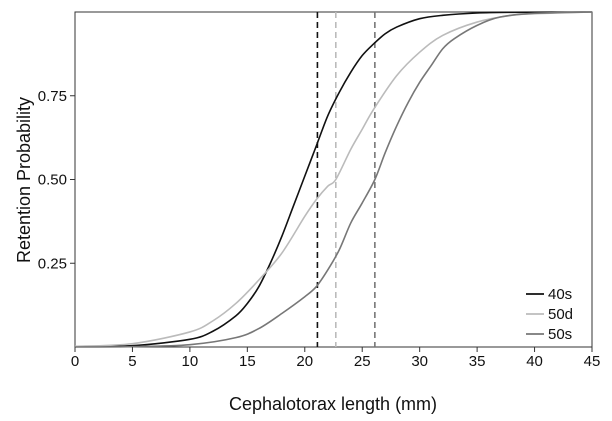 The image size is (612, 421). What do you see at coordinates (419, 361) in the screenshot?
I see `x-tick-label: 30` at bounding box center [419, 361].